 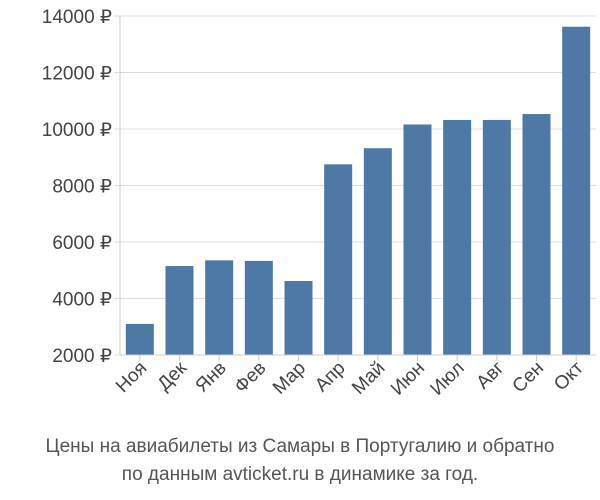 I want to click on x-tick-label: Янв, so click(x=211, y=377).